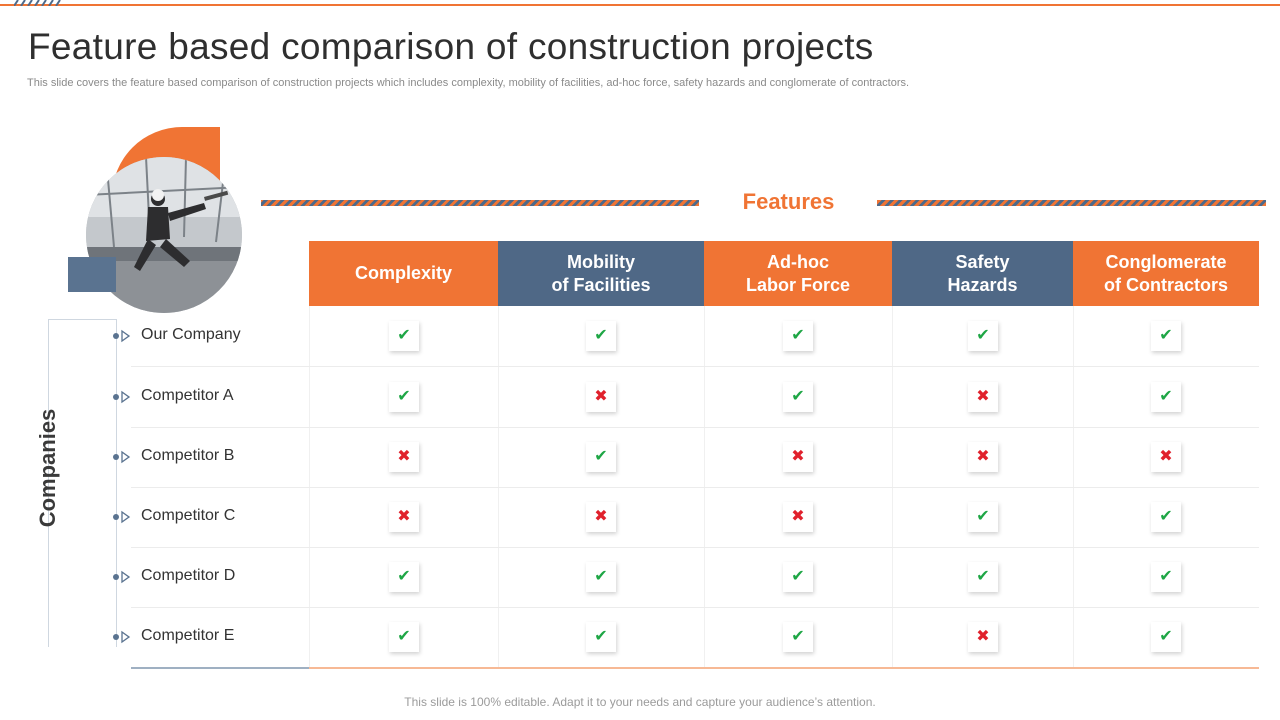 The image size is (1280, 720). I want to click on header-complexity: Complexity, so click(403, 273).